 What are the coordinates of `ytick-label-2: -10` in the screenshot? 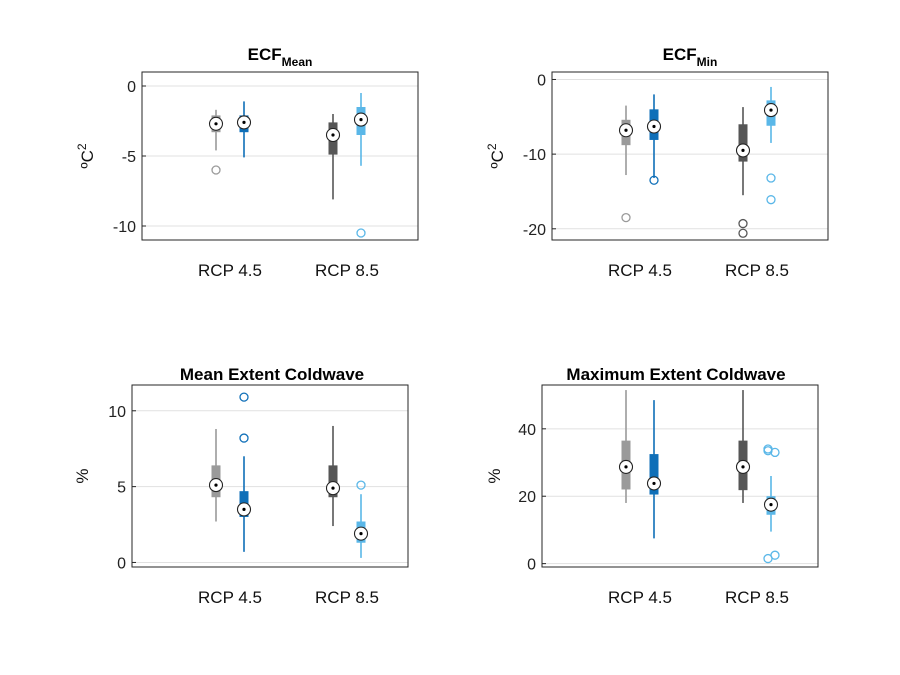 It's located at (124, 227).